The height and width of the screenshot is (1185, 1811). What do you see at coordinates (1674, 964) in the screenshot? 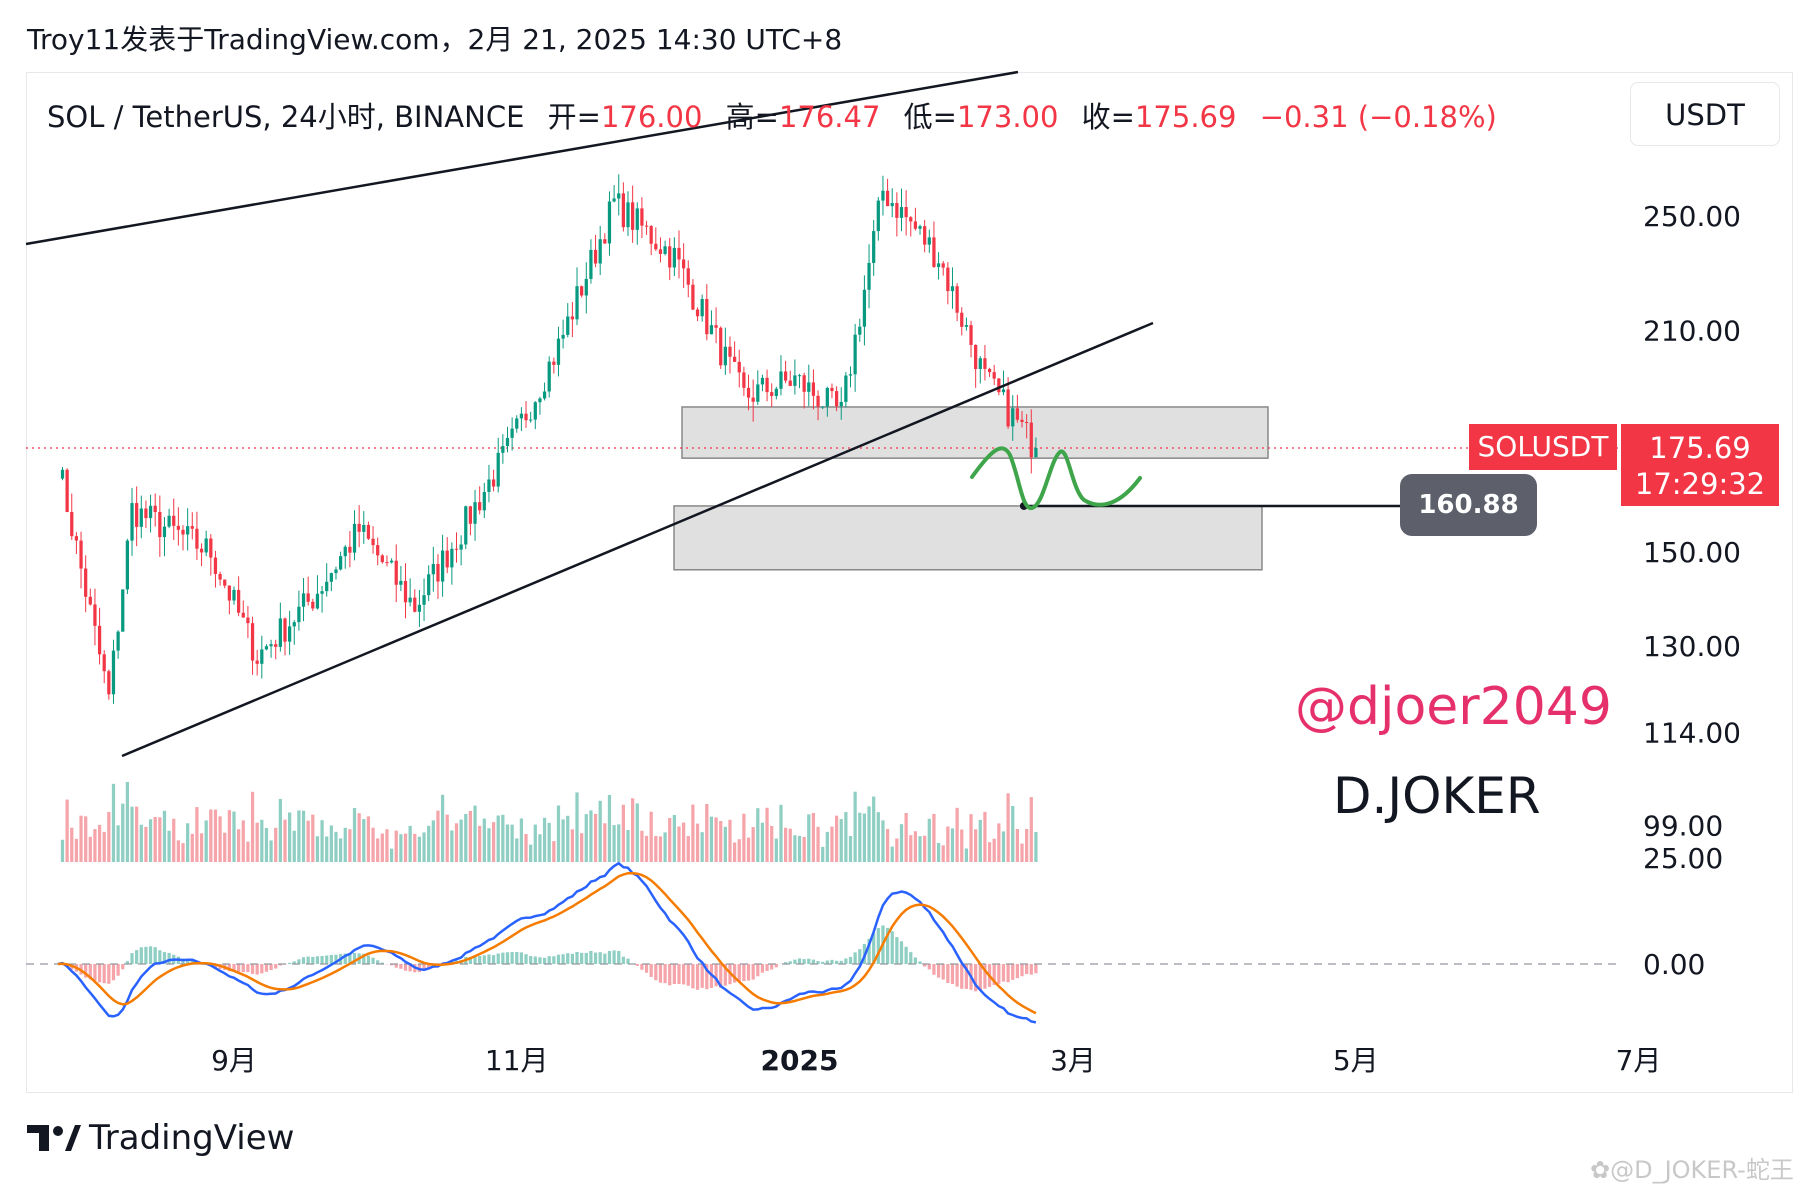
I see `macd-tick-1: 0.00` at bounding box center [1674, 964].